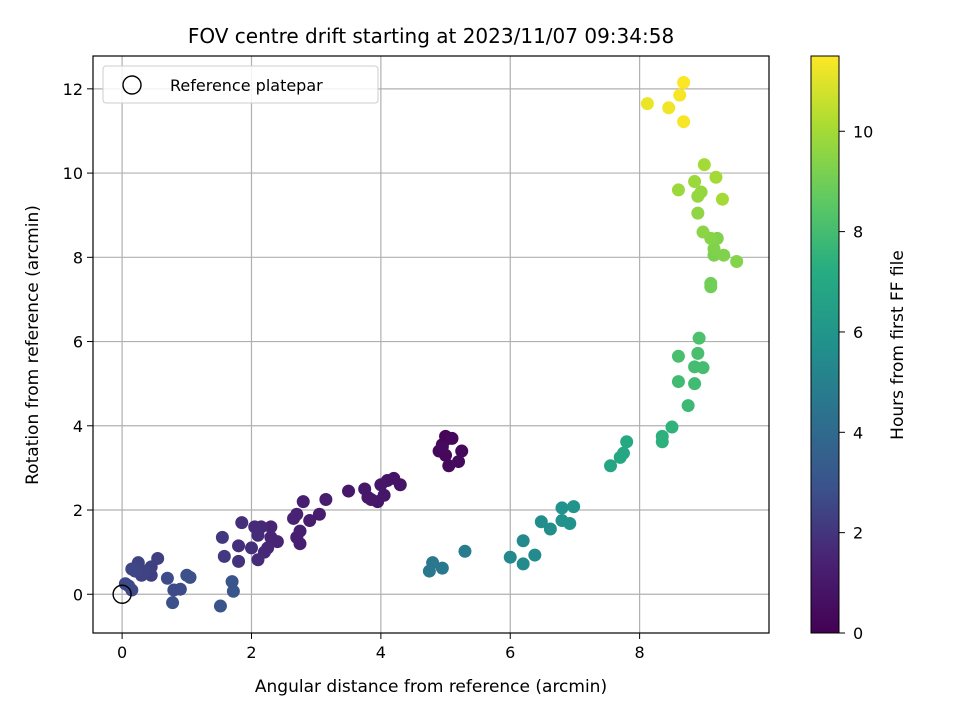 This screenshot has height=720, width=960. What do you see at coordinates (381, 652) in the screenshot?
I see `x-tick-label: 4` at bounding box center [381, 652].